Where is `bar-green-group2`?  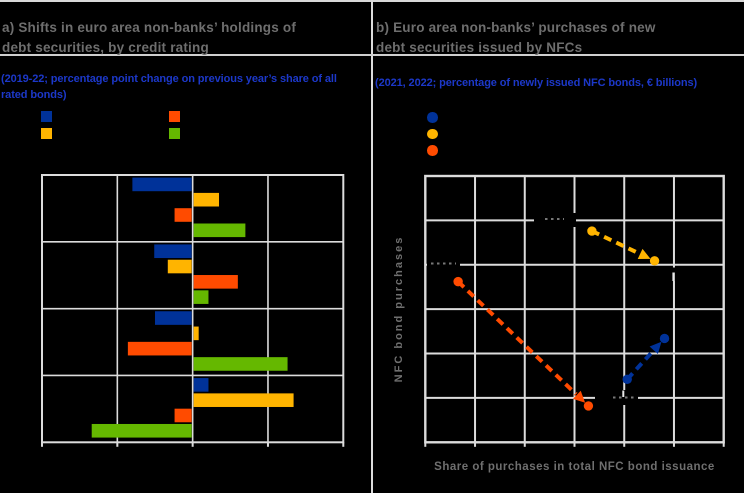
bar-green-group2 is located at coordinates (201, 297).